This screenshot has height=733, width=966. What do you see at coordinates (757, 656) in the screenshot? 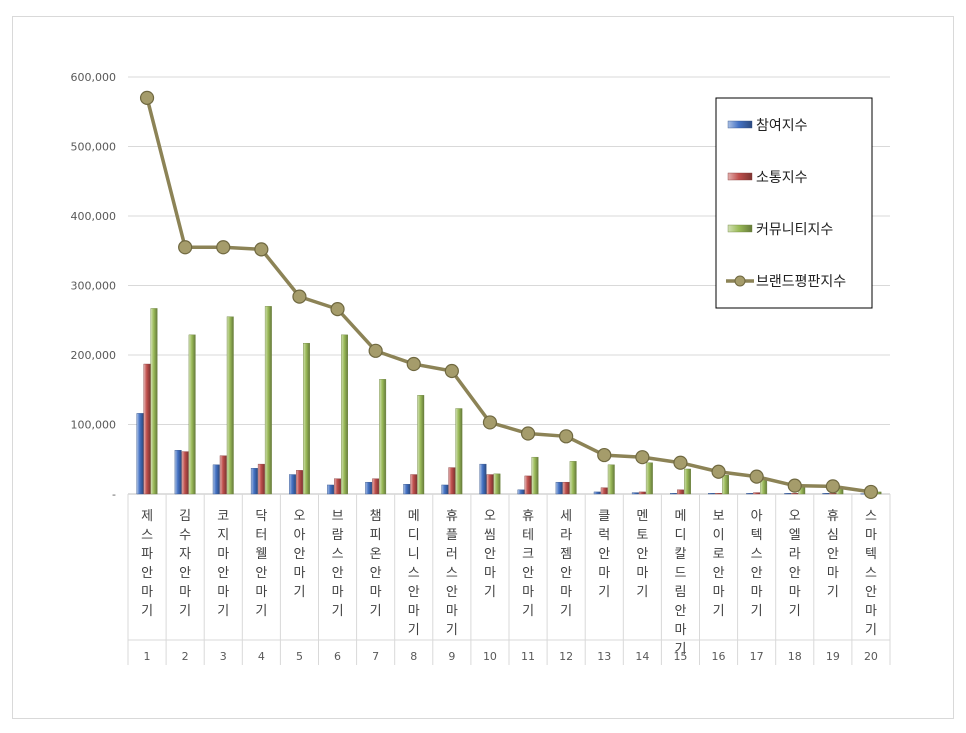
I see `rank-label: 17` at bounding box center [757, 656].